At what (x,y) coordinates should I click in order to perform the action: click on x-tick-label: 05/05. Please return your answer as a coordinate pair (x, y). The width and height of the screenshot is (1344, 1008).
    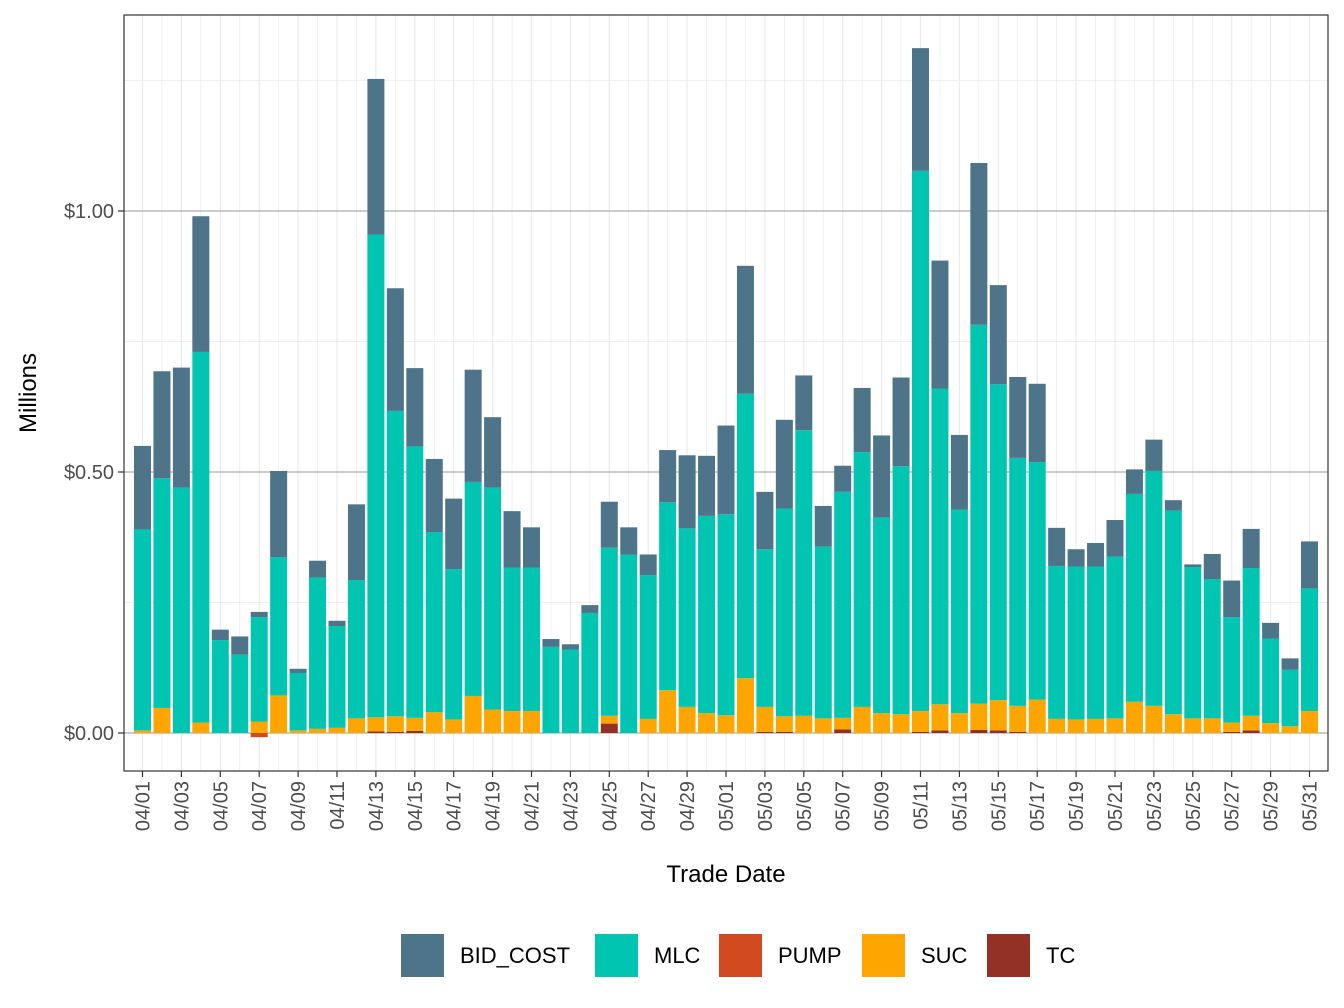
    Looking at the image, I should click on (805, 806).